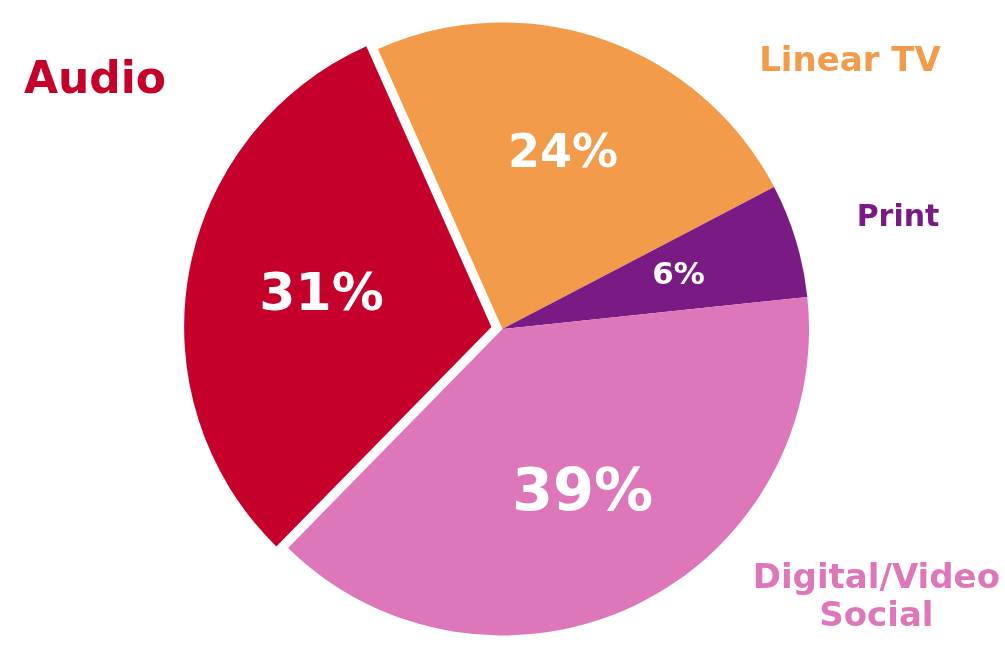 The width and height of the screenshot is (1005, 658). I want to click on slice-label: Print, so click(898, 215).